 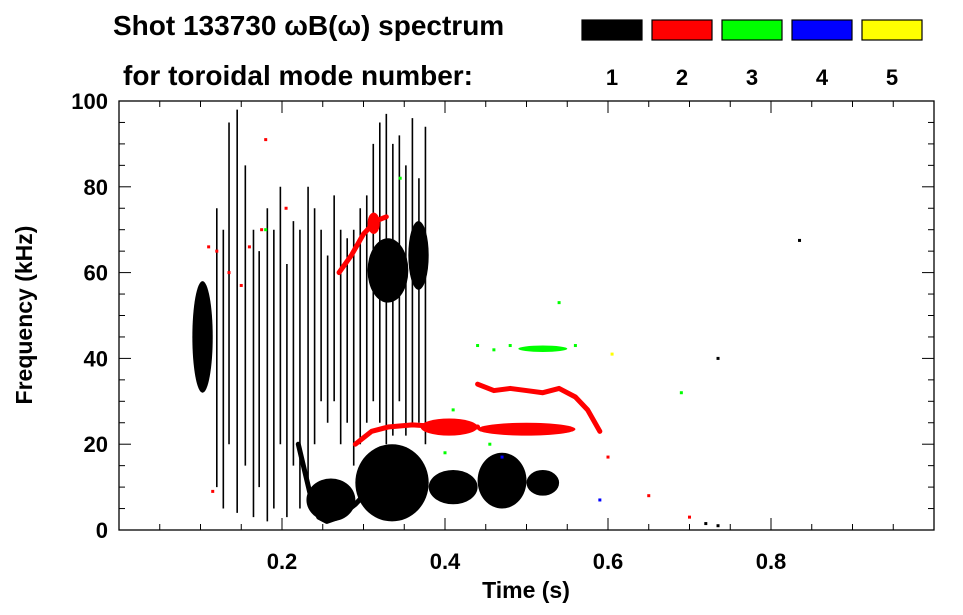 What do you see at coordinates (96, 444) in the screenshot?
I see `y-tick-label: 20` at bounding box center [96, 444].